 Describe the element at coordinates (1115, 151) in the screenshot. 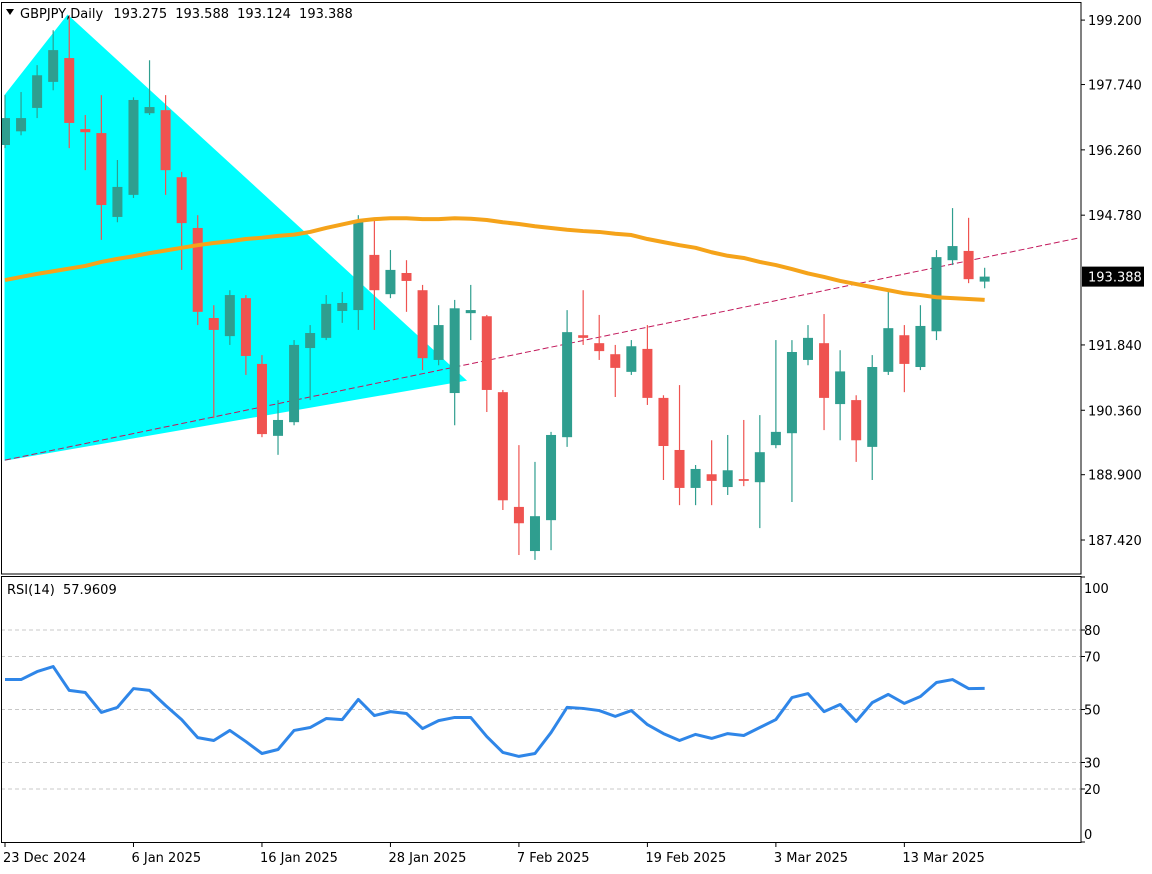

I see `y-tick-label: 196.260` at that location.